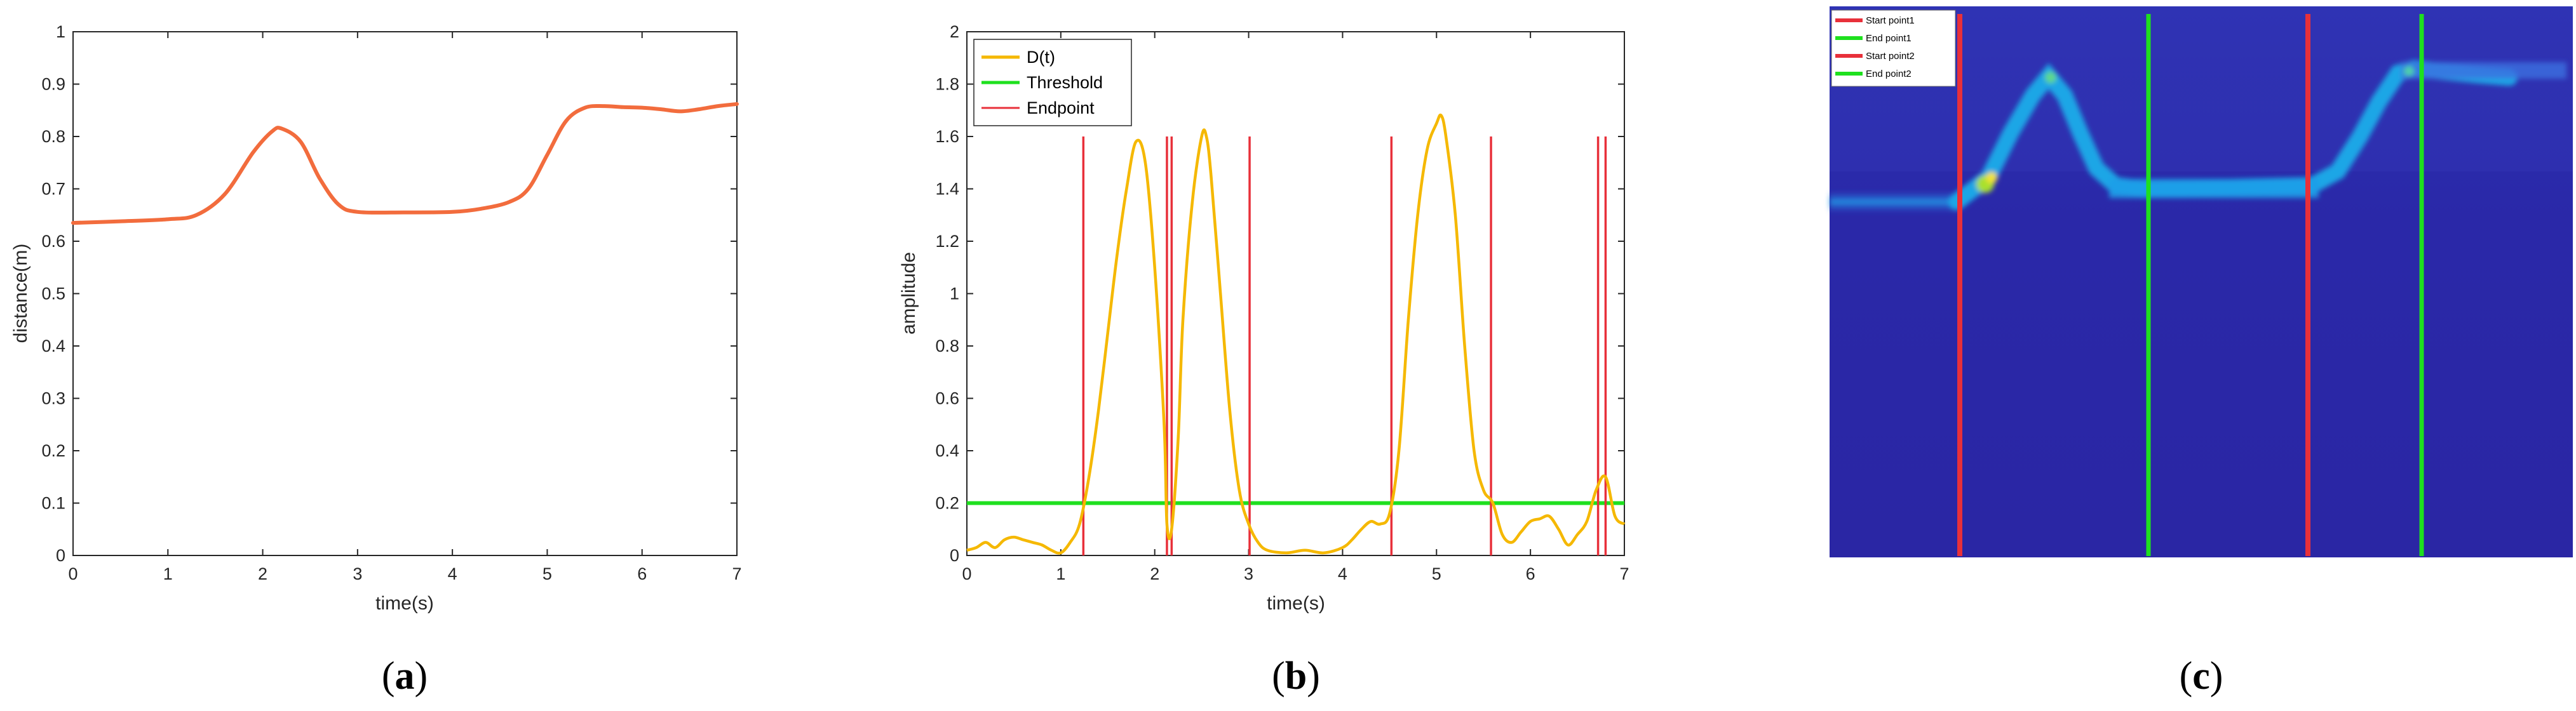 This screenshot has width=2576, height=711. What do you see at coordinates (53, 503) in the screenshot?
I see `a-ytick-label: 0.1` at bounding box center [53, 503].